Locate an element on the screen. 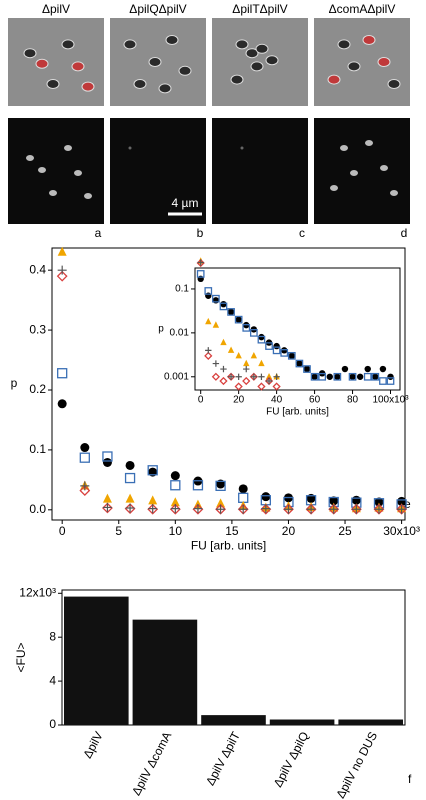 Image resolution: width=426 pixels, height=800 pixels. y-tick-label: 12x10³ is located at coordinates (37, 592).